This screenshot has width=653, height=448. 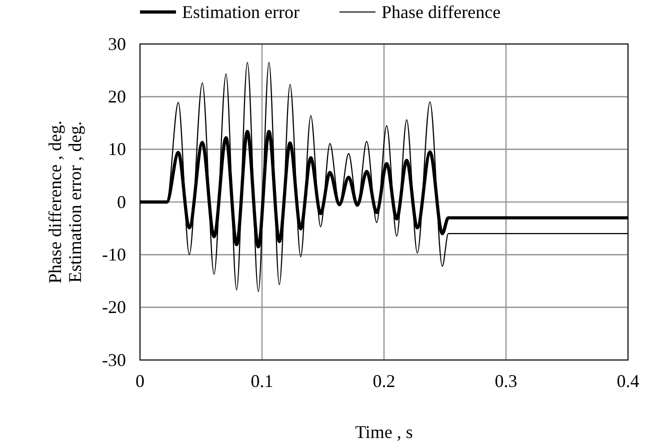 What do you see at coordinates (140, 380) in the screenshot?
I see `x-tick-label: 0` at bounding box center [140, 380].